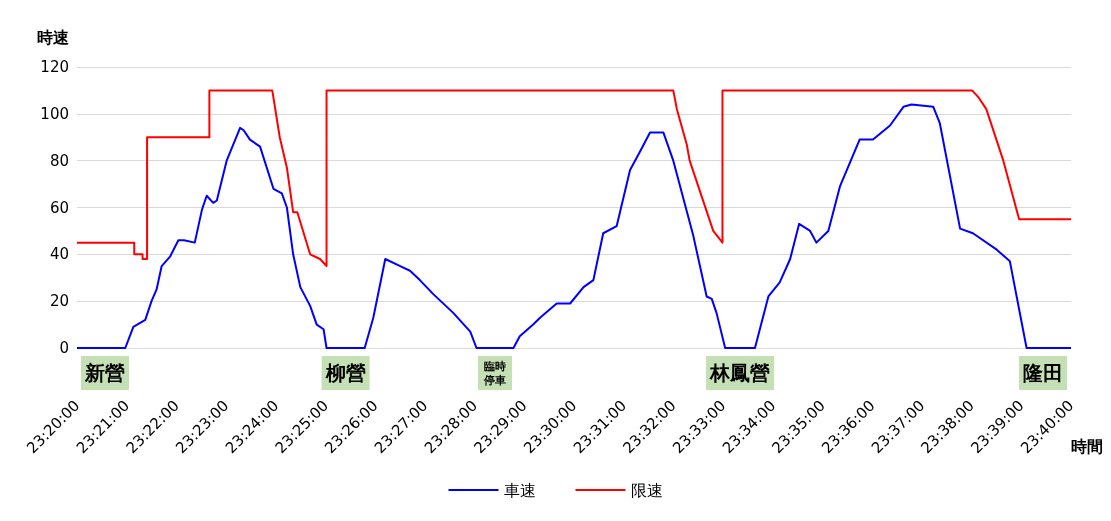 This screenshot has height=521, width=1111. What do you see at coordinates (104, 373) in the screenshot?
I see `text: 新營` at bounding box center [104, 373].